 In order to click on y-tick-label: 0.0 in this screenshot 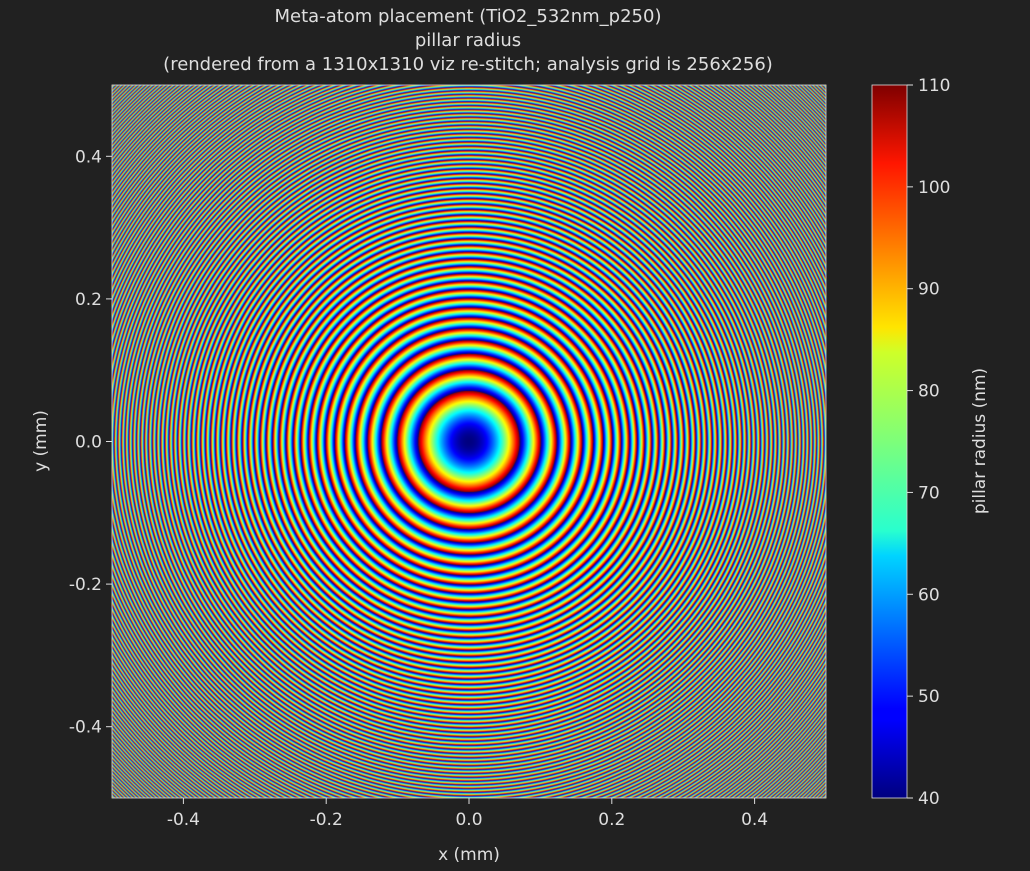, I will do `click(88, 443)`.